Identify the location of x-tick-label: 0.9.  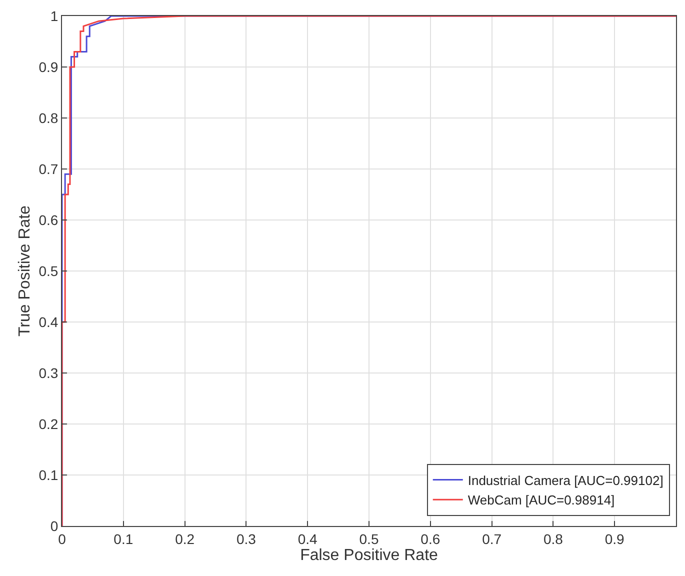
(614, 538).